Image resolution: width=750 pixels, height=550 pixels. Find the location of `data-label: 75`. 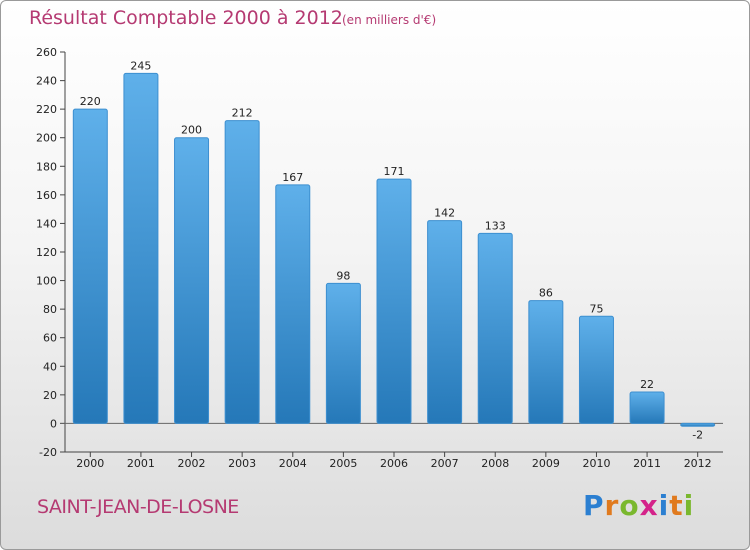

data-label: 75 is located at coordinates (596, 308).